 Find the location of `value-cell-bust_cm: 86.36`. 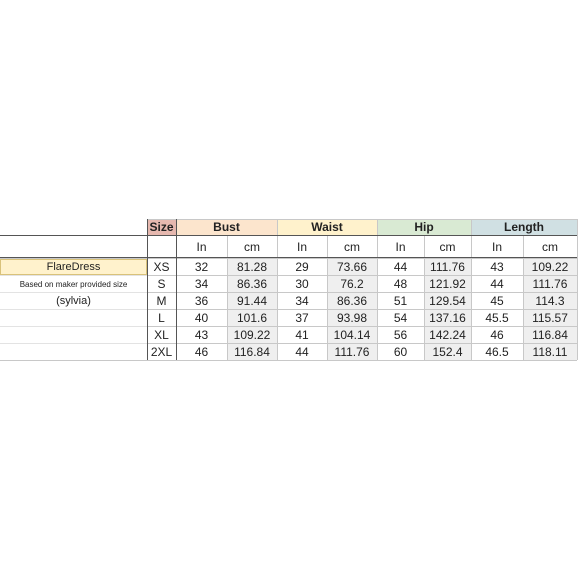

value-cell-bust_cm: 86.36 is located at coordinates (252, 283).